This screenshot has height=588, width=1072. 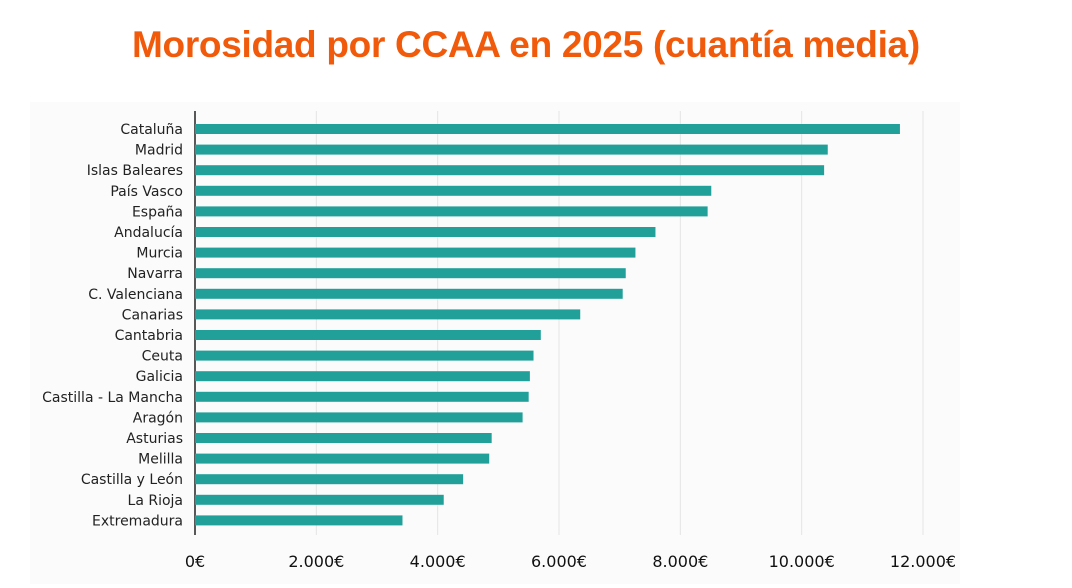 I want to click on bar-cantabria, so click(x=368, y=335).